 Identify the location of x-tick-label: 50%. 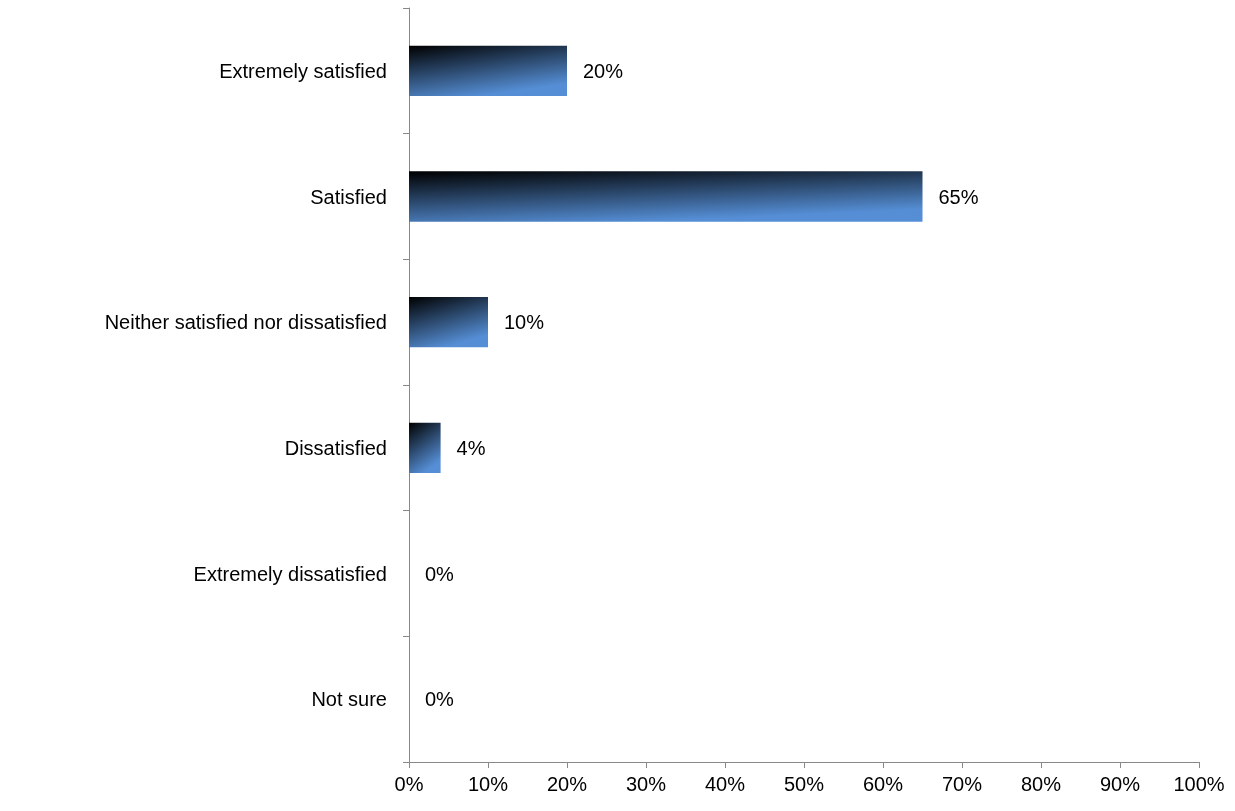
(804, 784).